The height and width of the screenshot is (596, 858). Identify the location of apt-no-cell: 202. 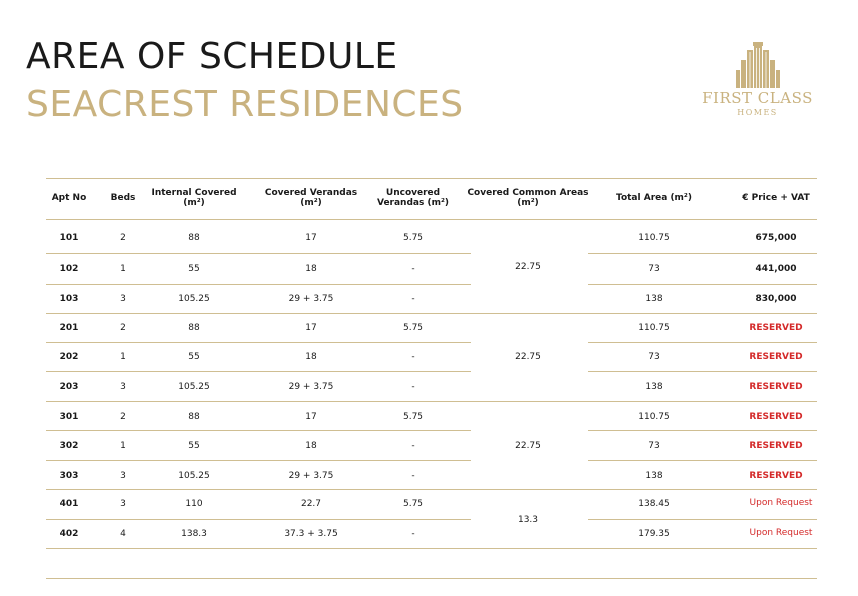
(69, 357).